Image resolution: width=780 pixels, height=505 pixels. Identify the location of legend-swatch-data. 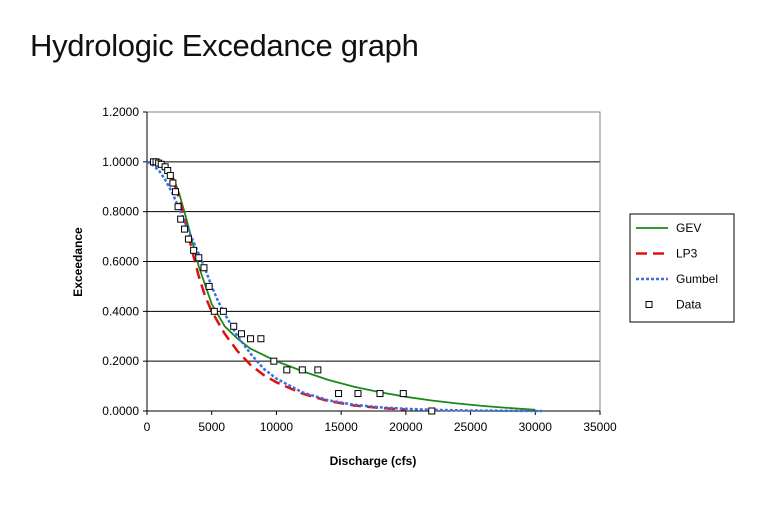
(649, 304).